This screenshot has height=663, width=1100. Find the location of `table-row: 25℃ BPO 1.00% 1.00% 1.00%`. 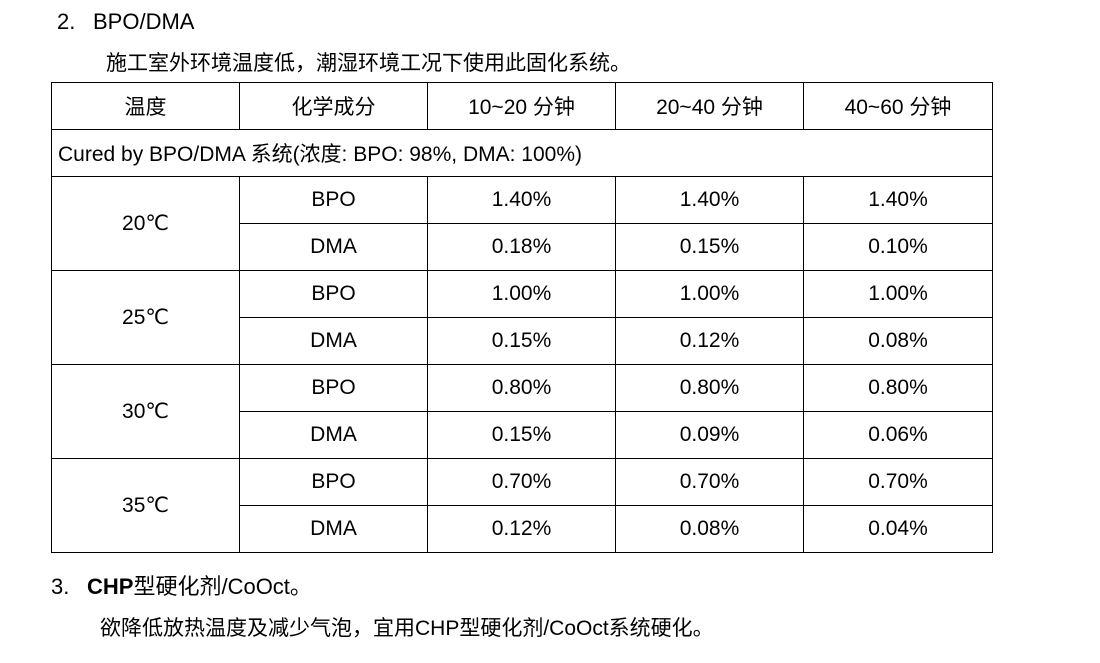

table-row: 25℃ BPO 1.00% 1.00% 1.00% is located at coordinates (522, 317).